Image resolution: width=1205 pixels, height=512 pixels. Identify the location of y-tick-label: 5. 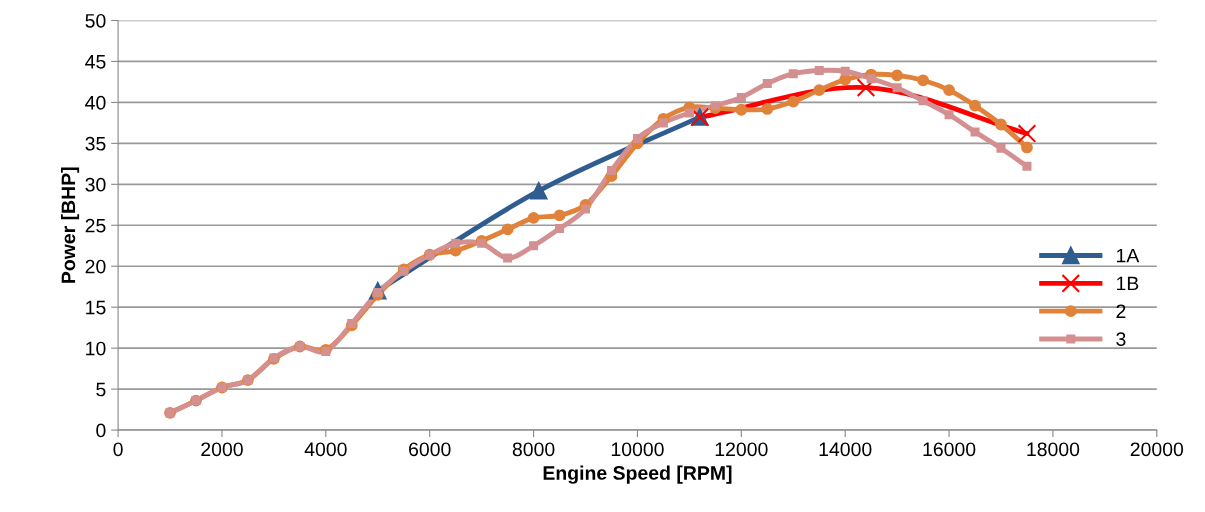
(101, 389).